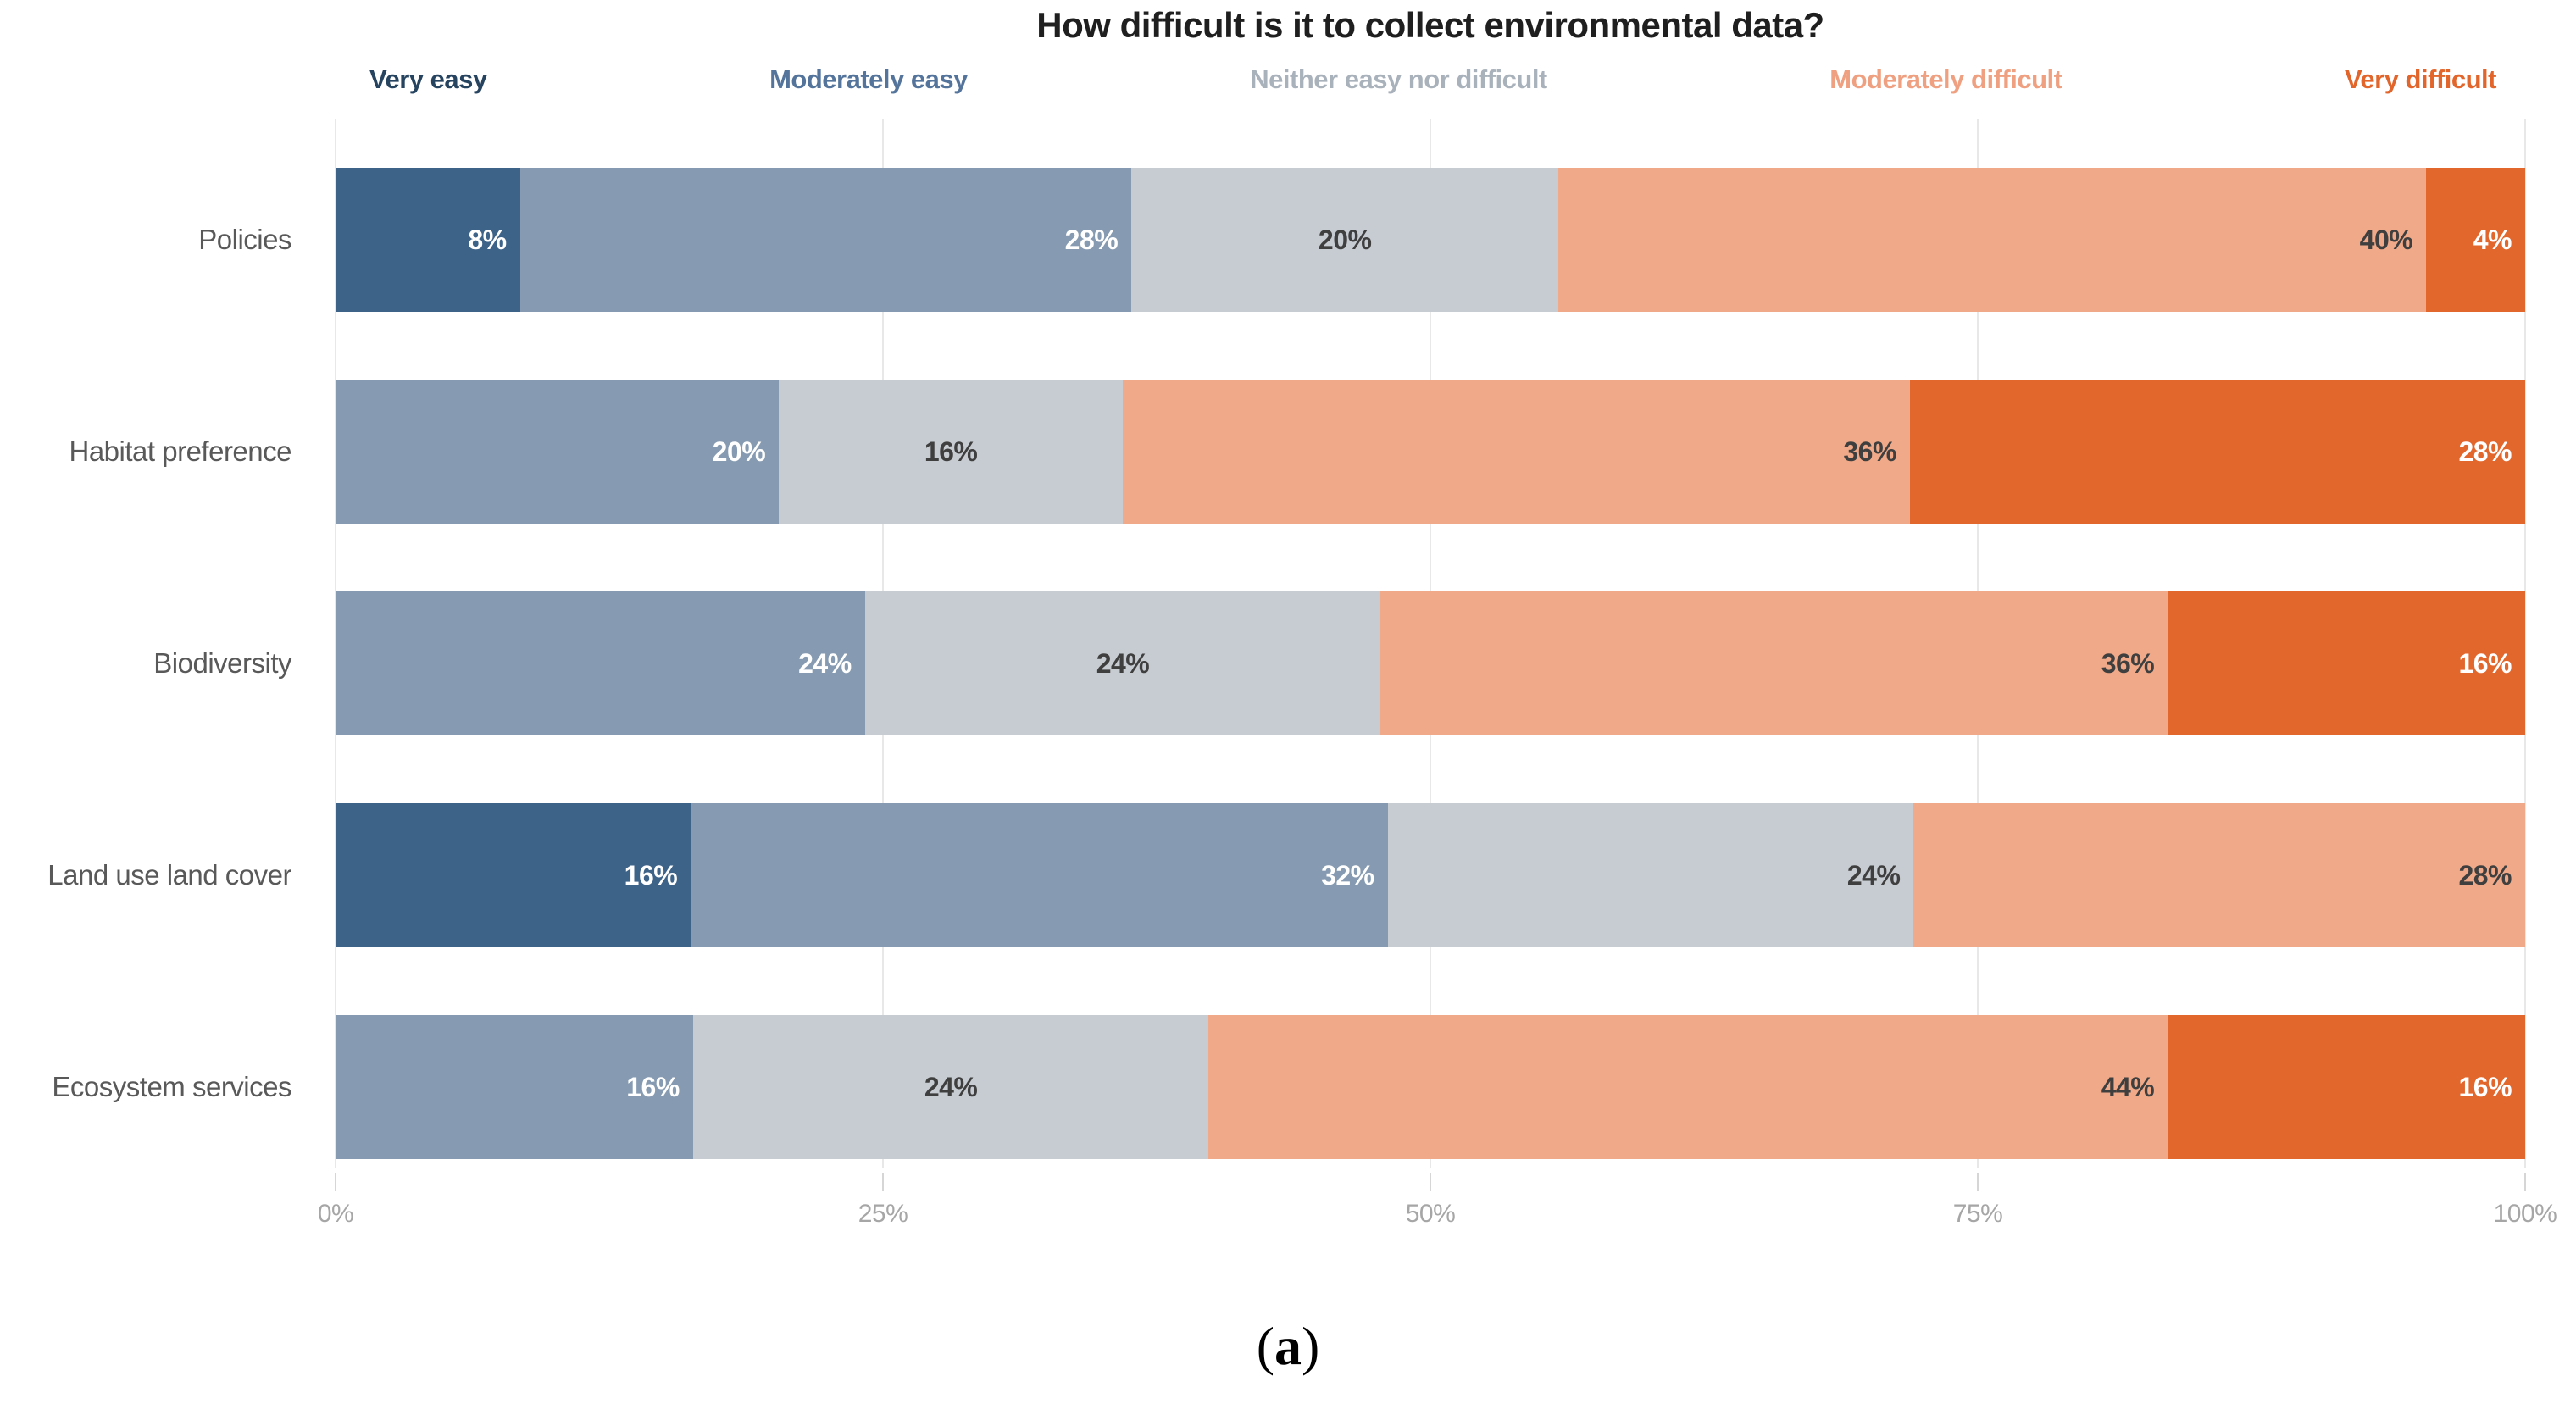  What do you see at coordinates (2217, 452) in the screenshot?
I see `segment-habitat-preference-very-difficult: 28%` at bounding box center [2217, 452].